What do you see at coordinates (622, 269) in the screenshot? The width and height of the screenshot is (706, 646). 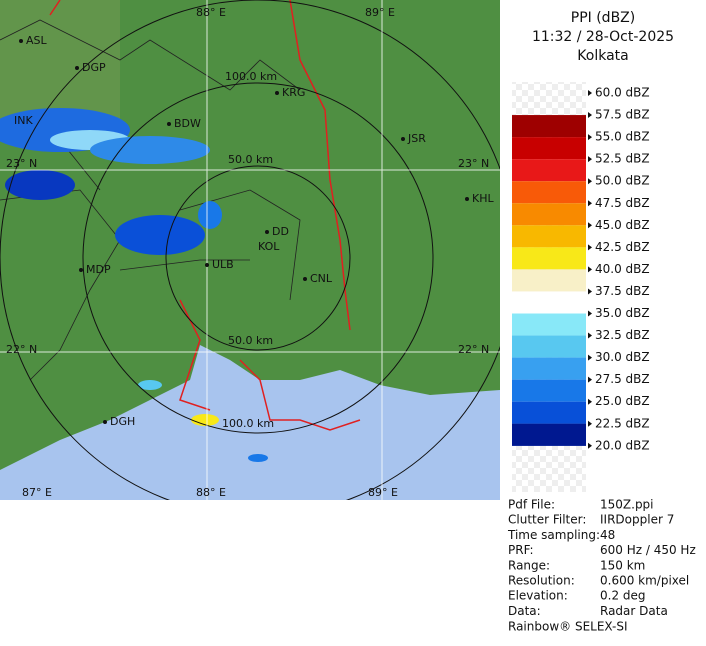 I see `legend-label: 40.0 dBZ` at bounding box center [622, 269].